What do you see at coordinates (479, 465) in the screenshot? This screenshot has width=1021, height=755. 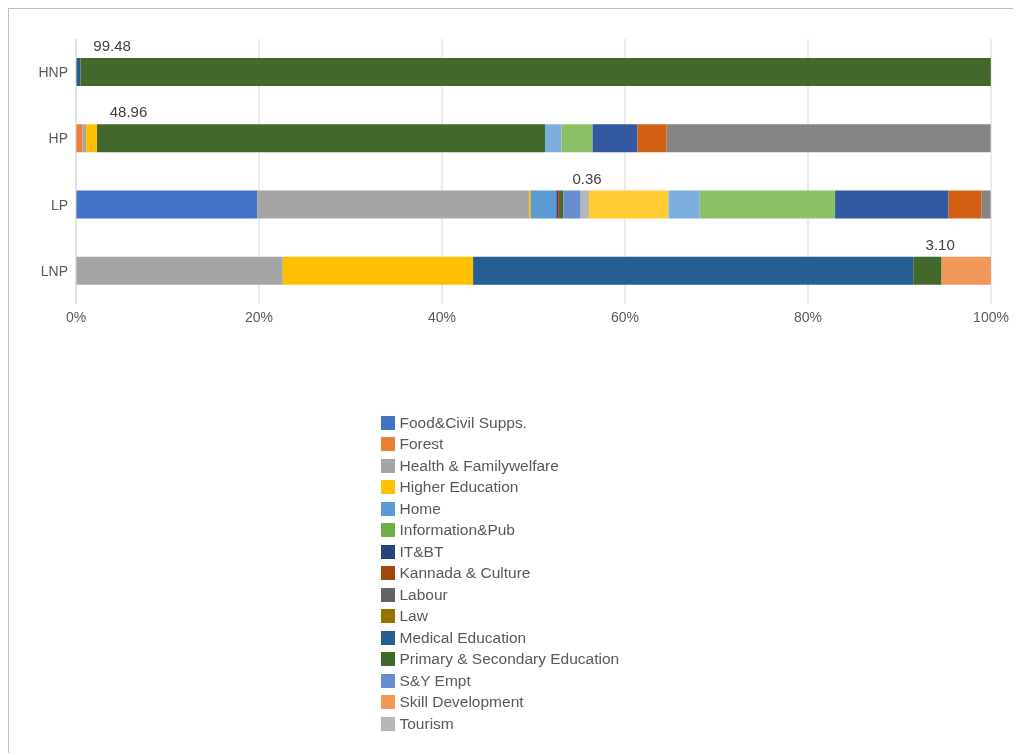 I see `legend-label: Health & Familywelfare` at bounding box center [479, 465].